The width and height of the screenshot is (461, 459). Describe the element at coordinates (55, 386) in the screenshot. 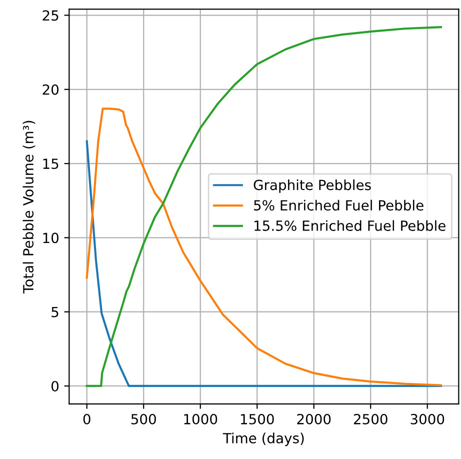

I see `y-tick-label: 0` at that location.